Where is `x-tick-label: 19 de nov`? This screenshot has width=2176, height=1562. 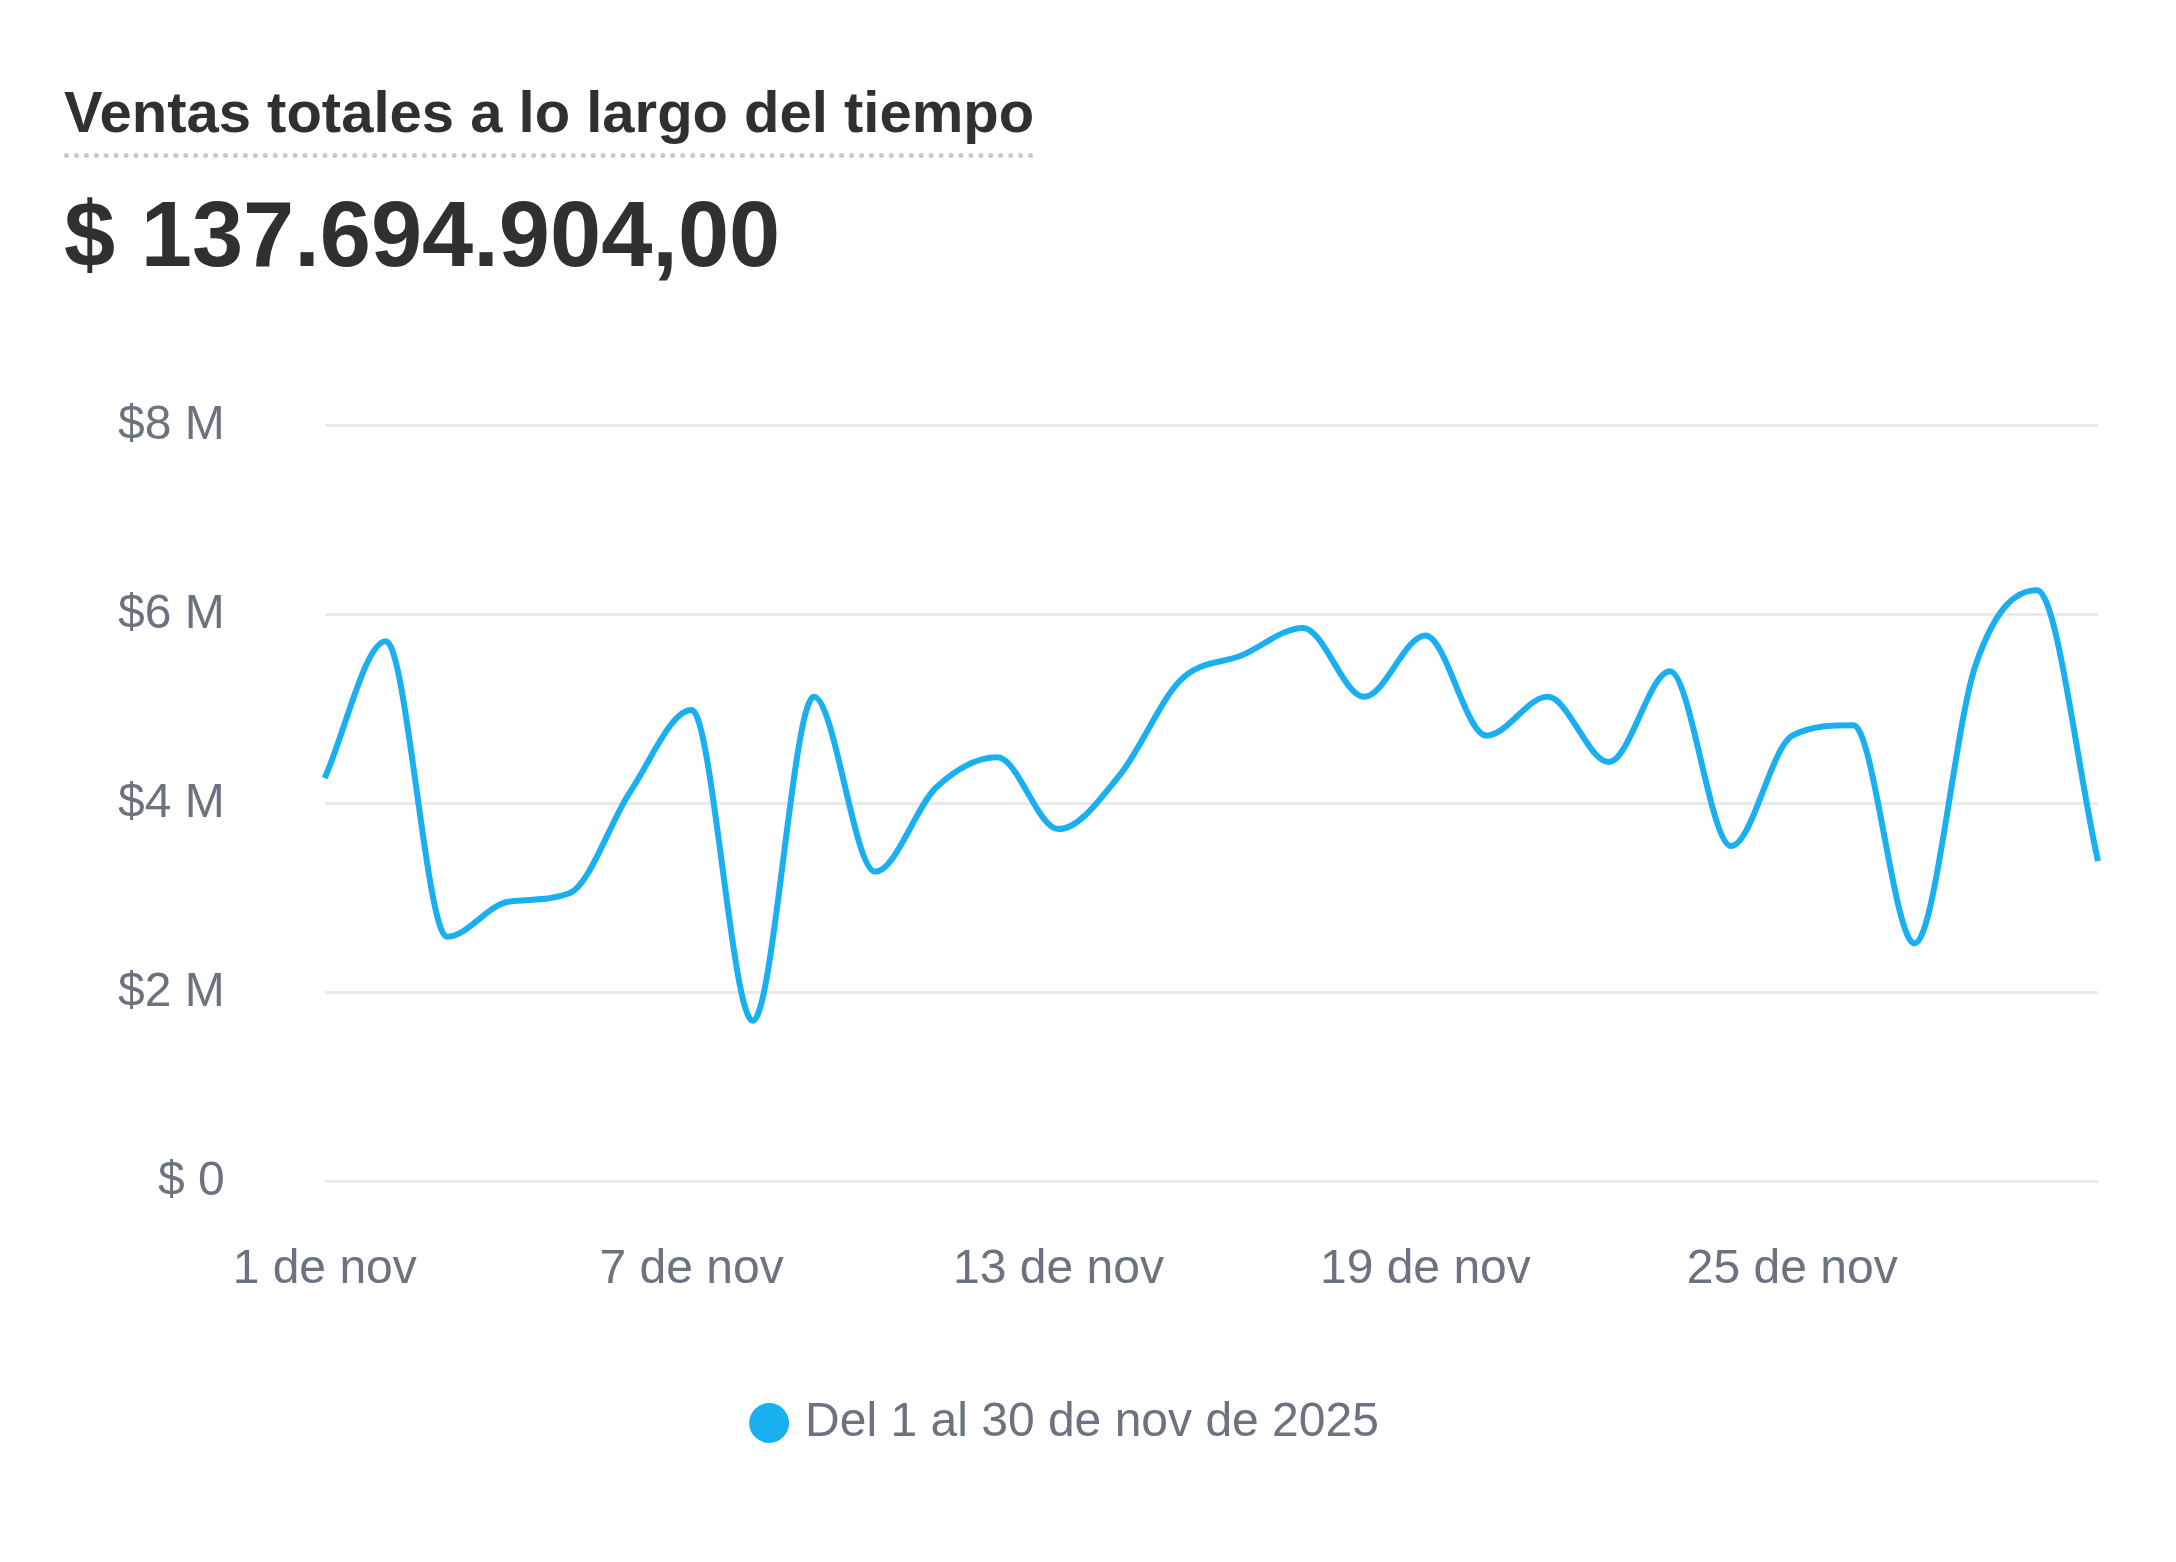
x-tick-label: 19 de nov is located at coordinates (1425, 1267).